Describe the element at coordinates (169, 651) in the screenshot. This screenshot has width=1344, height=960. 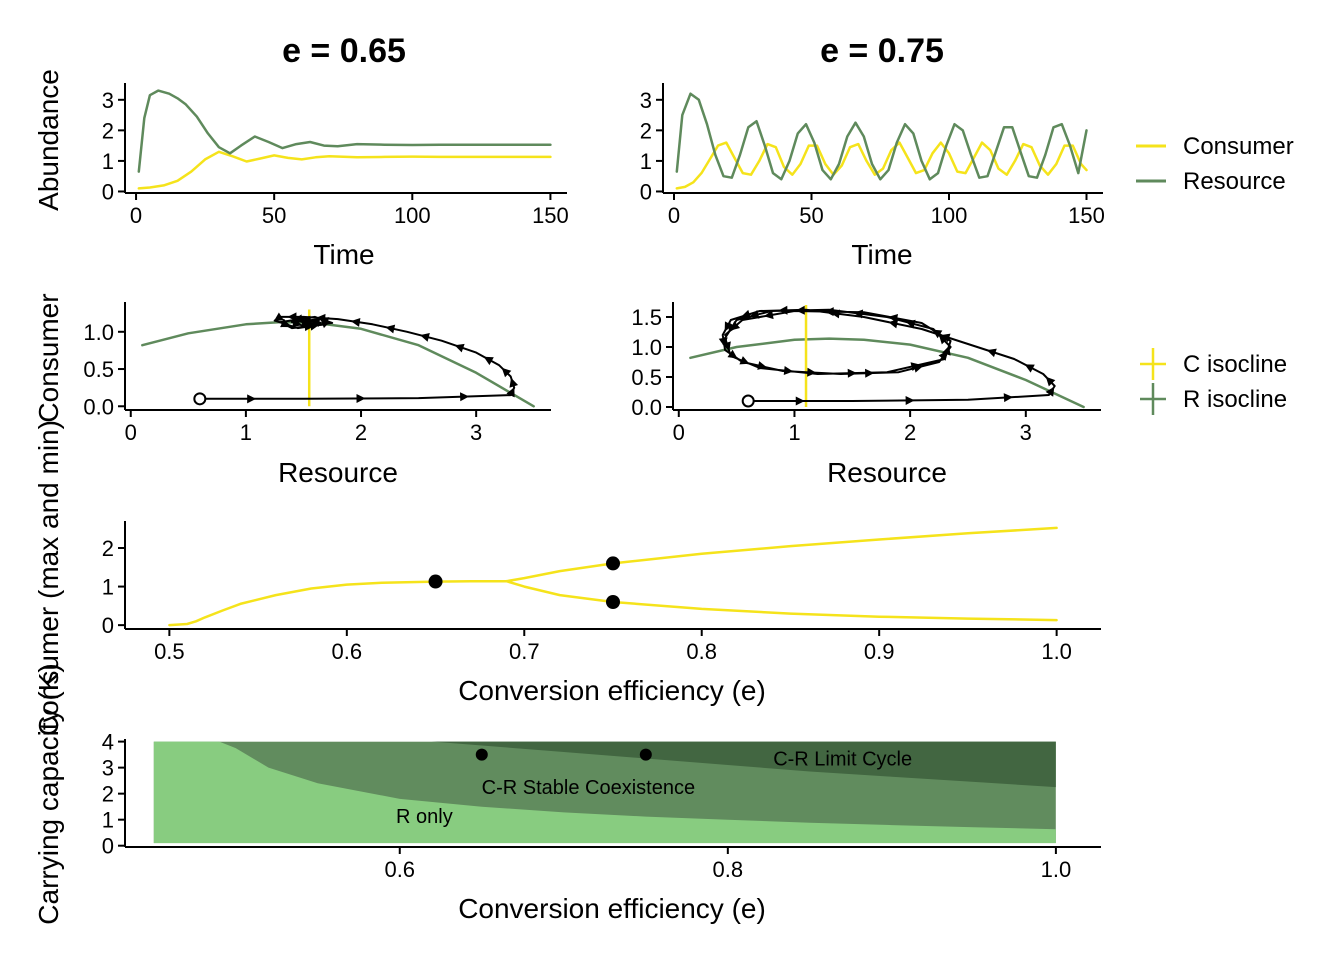
I see `x-tick-label: 0.5` at that location.